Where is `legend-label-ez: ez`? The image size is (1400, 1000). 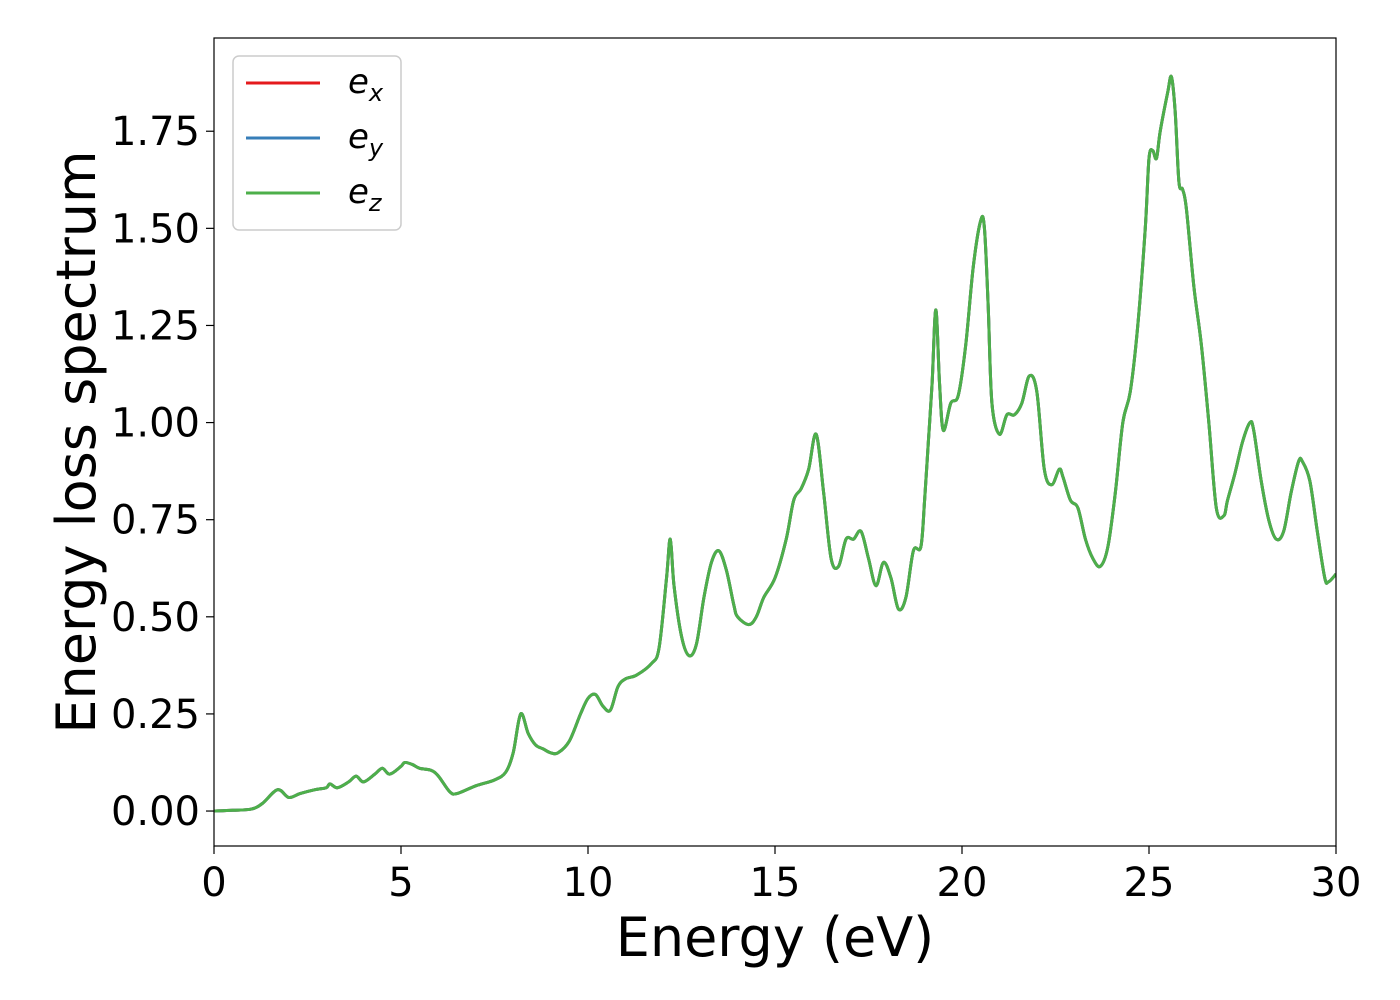 legend-label-ez: ez is located at coordinates (365, 194).